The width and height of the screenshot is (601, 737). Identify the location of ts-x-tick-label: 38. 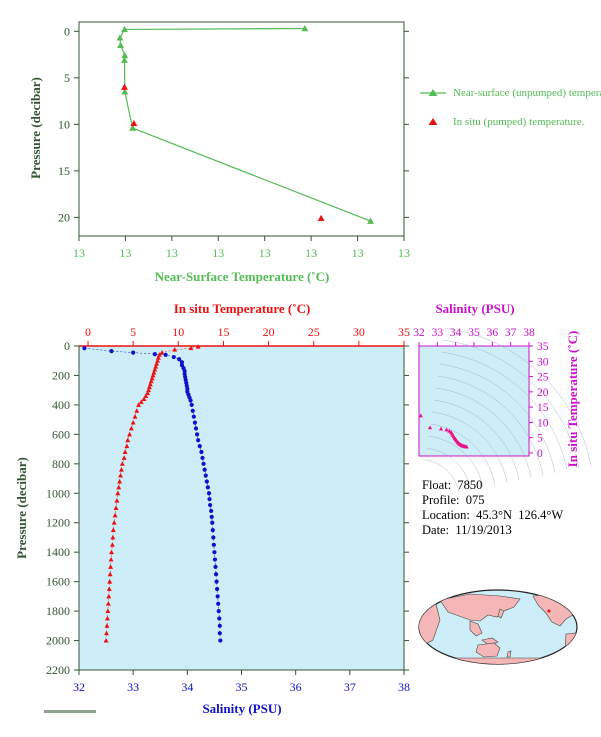
(529, 333).